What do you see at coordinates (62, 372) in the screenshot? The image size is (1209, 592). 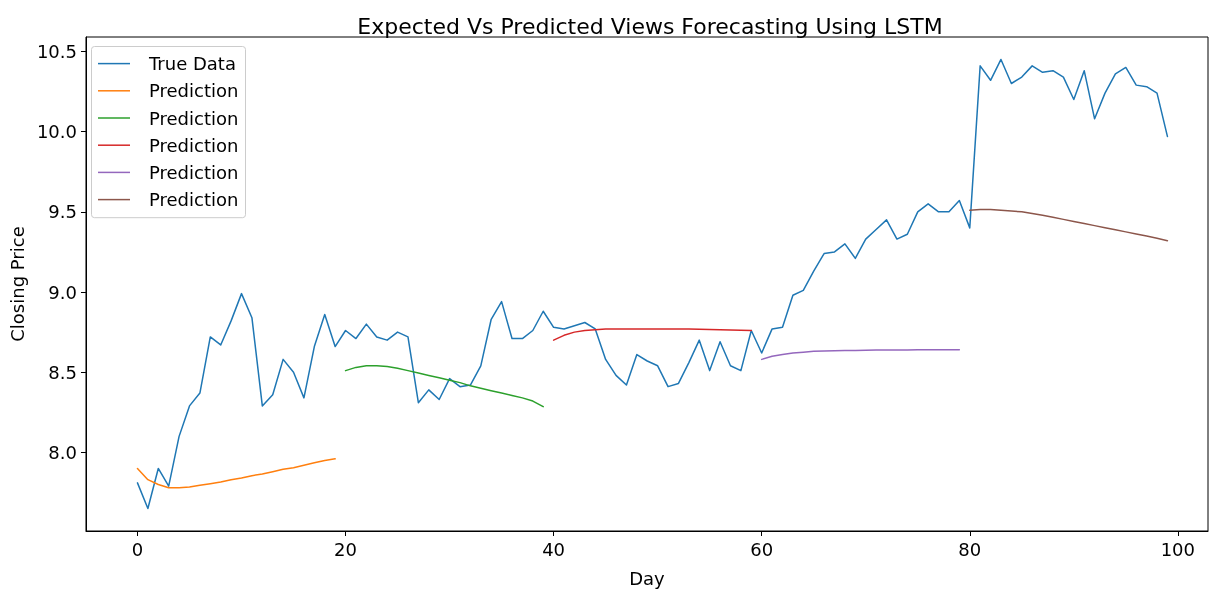 I see `y-tick-label: 8.5` at bounding box center [62, 372].